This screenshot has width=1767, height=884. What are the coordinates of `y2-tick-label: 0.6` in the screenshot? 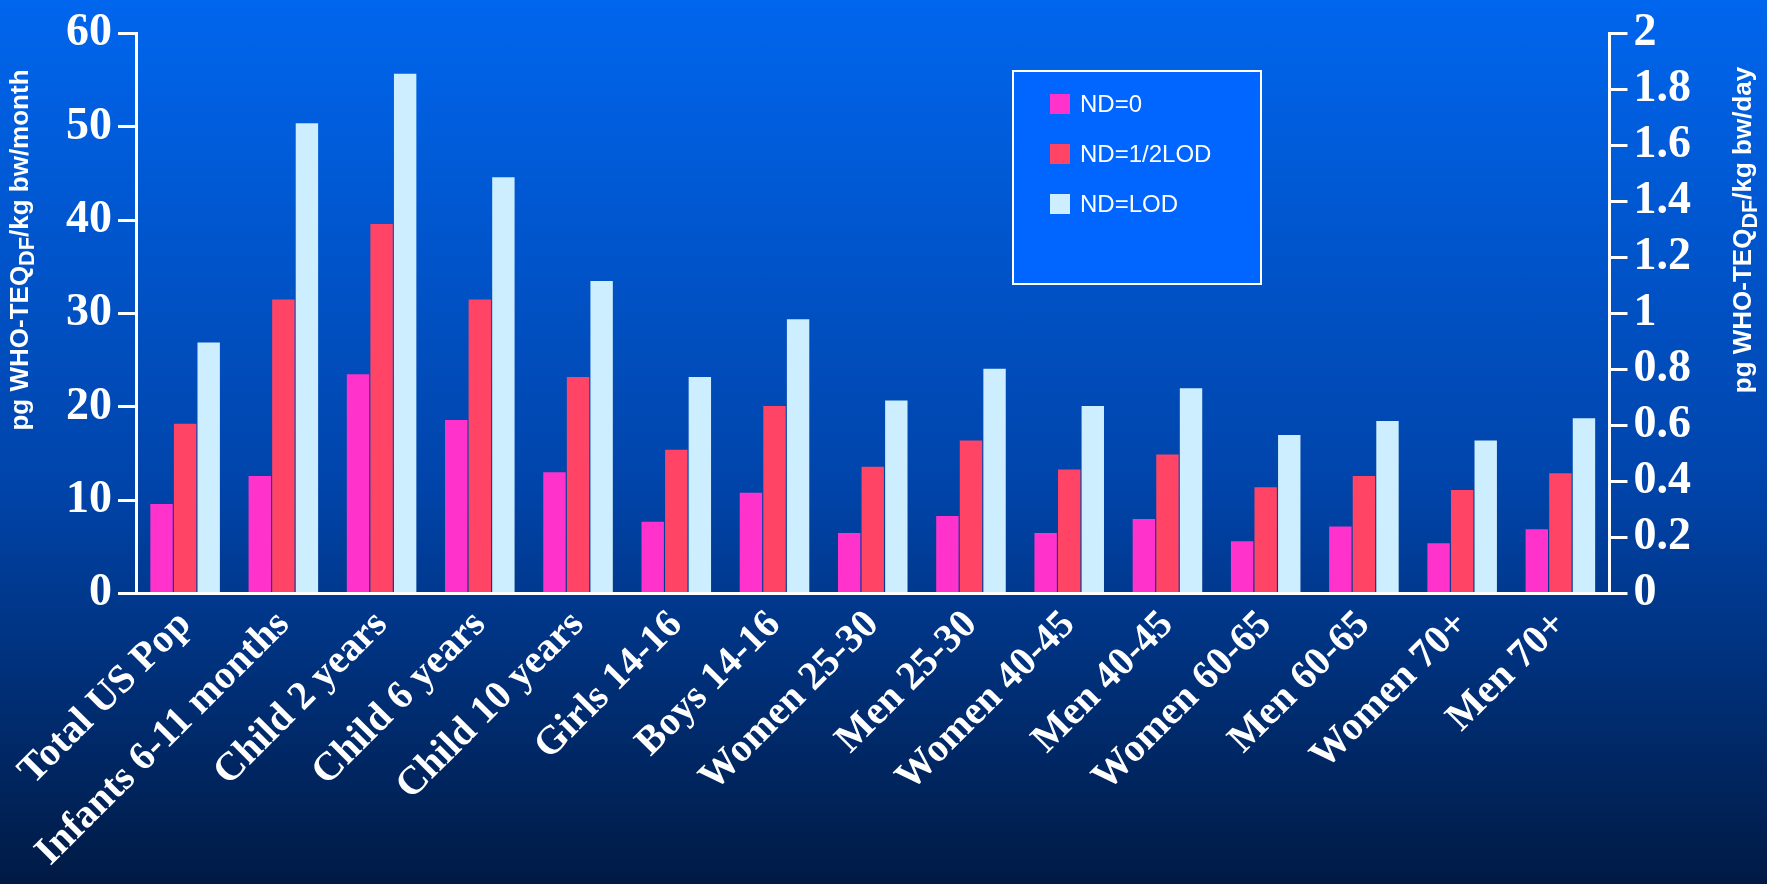 It's located at (1662, 422).